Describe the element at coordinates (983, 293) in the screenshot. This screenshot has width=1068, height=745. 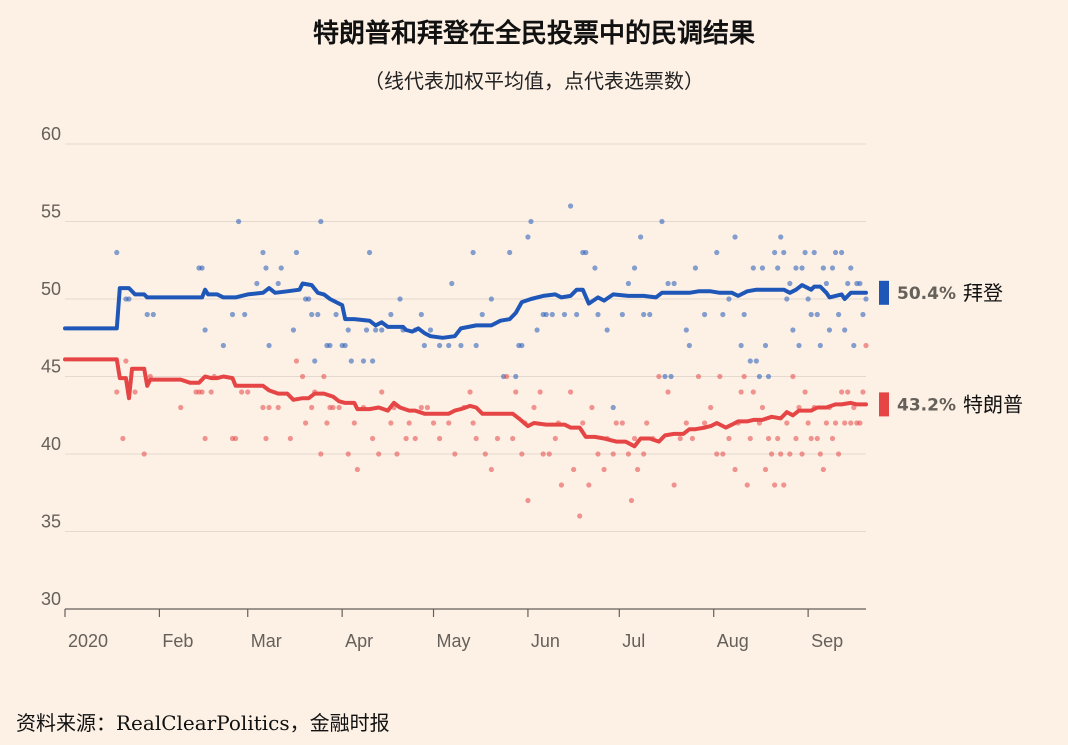
I see `biden-end-name: 拜登` at that location.